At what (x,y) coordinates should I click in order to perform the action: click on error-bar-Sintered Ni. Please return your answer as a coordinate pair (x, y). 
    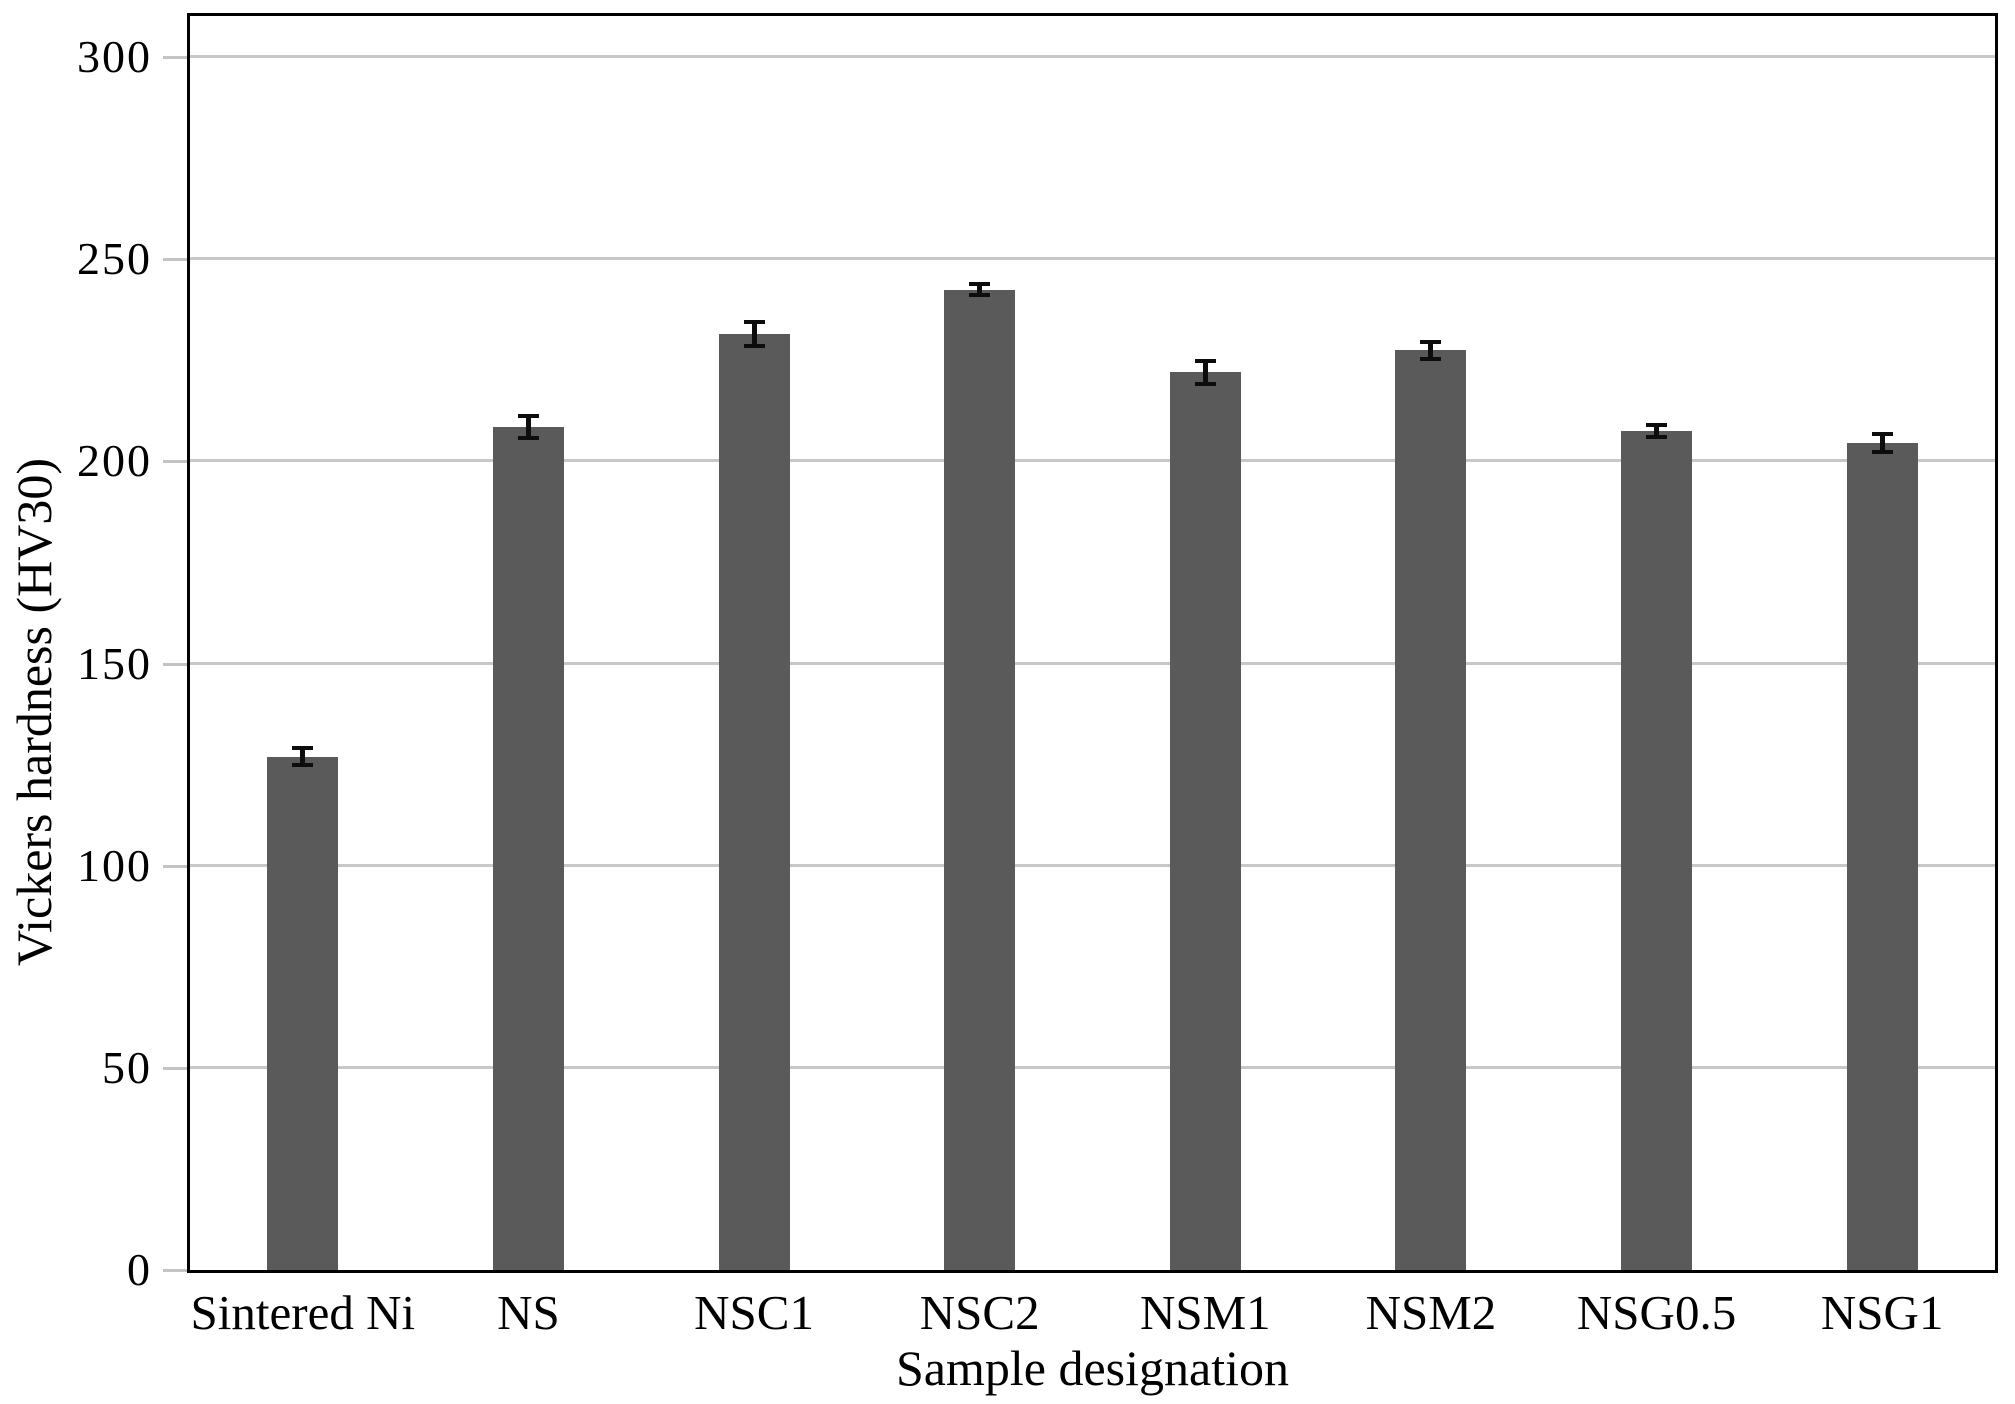
    Looking at the image, I should click on (303, 756).